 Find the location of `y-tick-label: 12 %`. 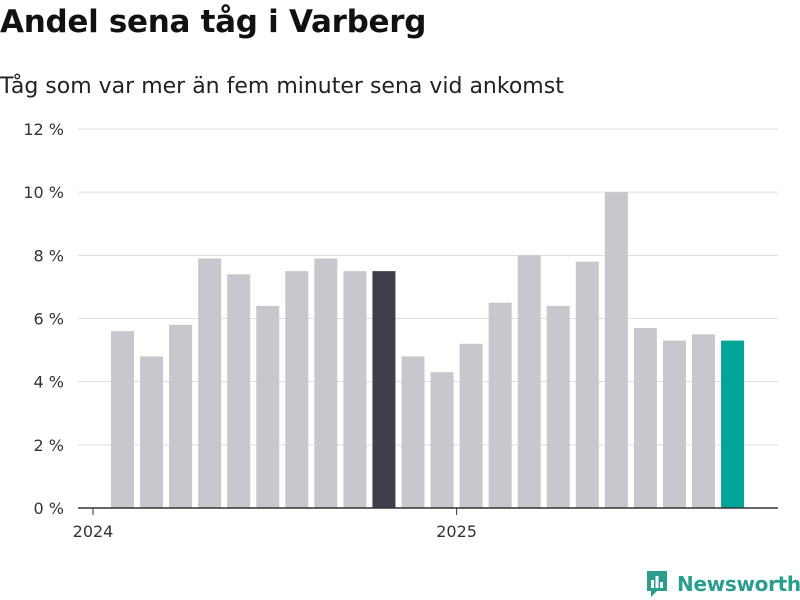

y-tick-label: 12 % is located at coordinates (43, 129).